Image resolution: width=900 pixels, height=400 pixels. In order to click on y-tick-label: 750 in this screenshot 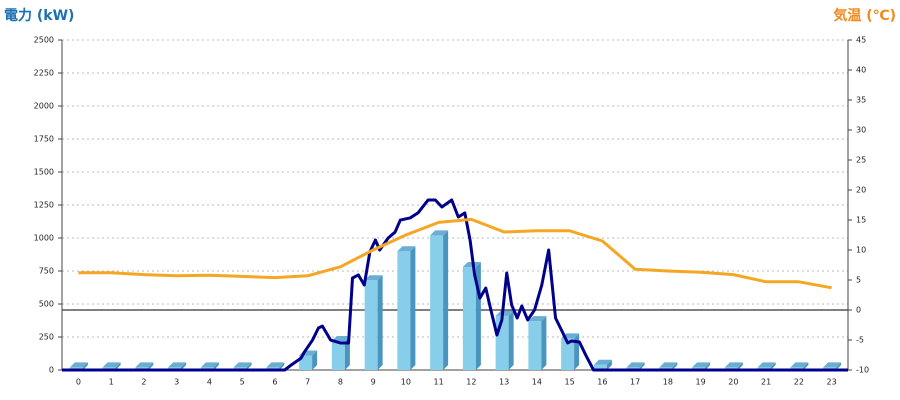, I will do `click(46, 271)`.